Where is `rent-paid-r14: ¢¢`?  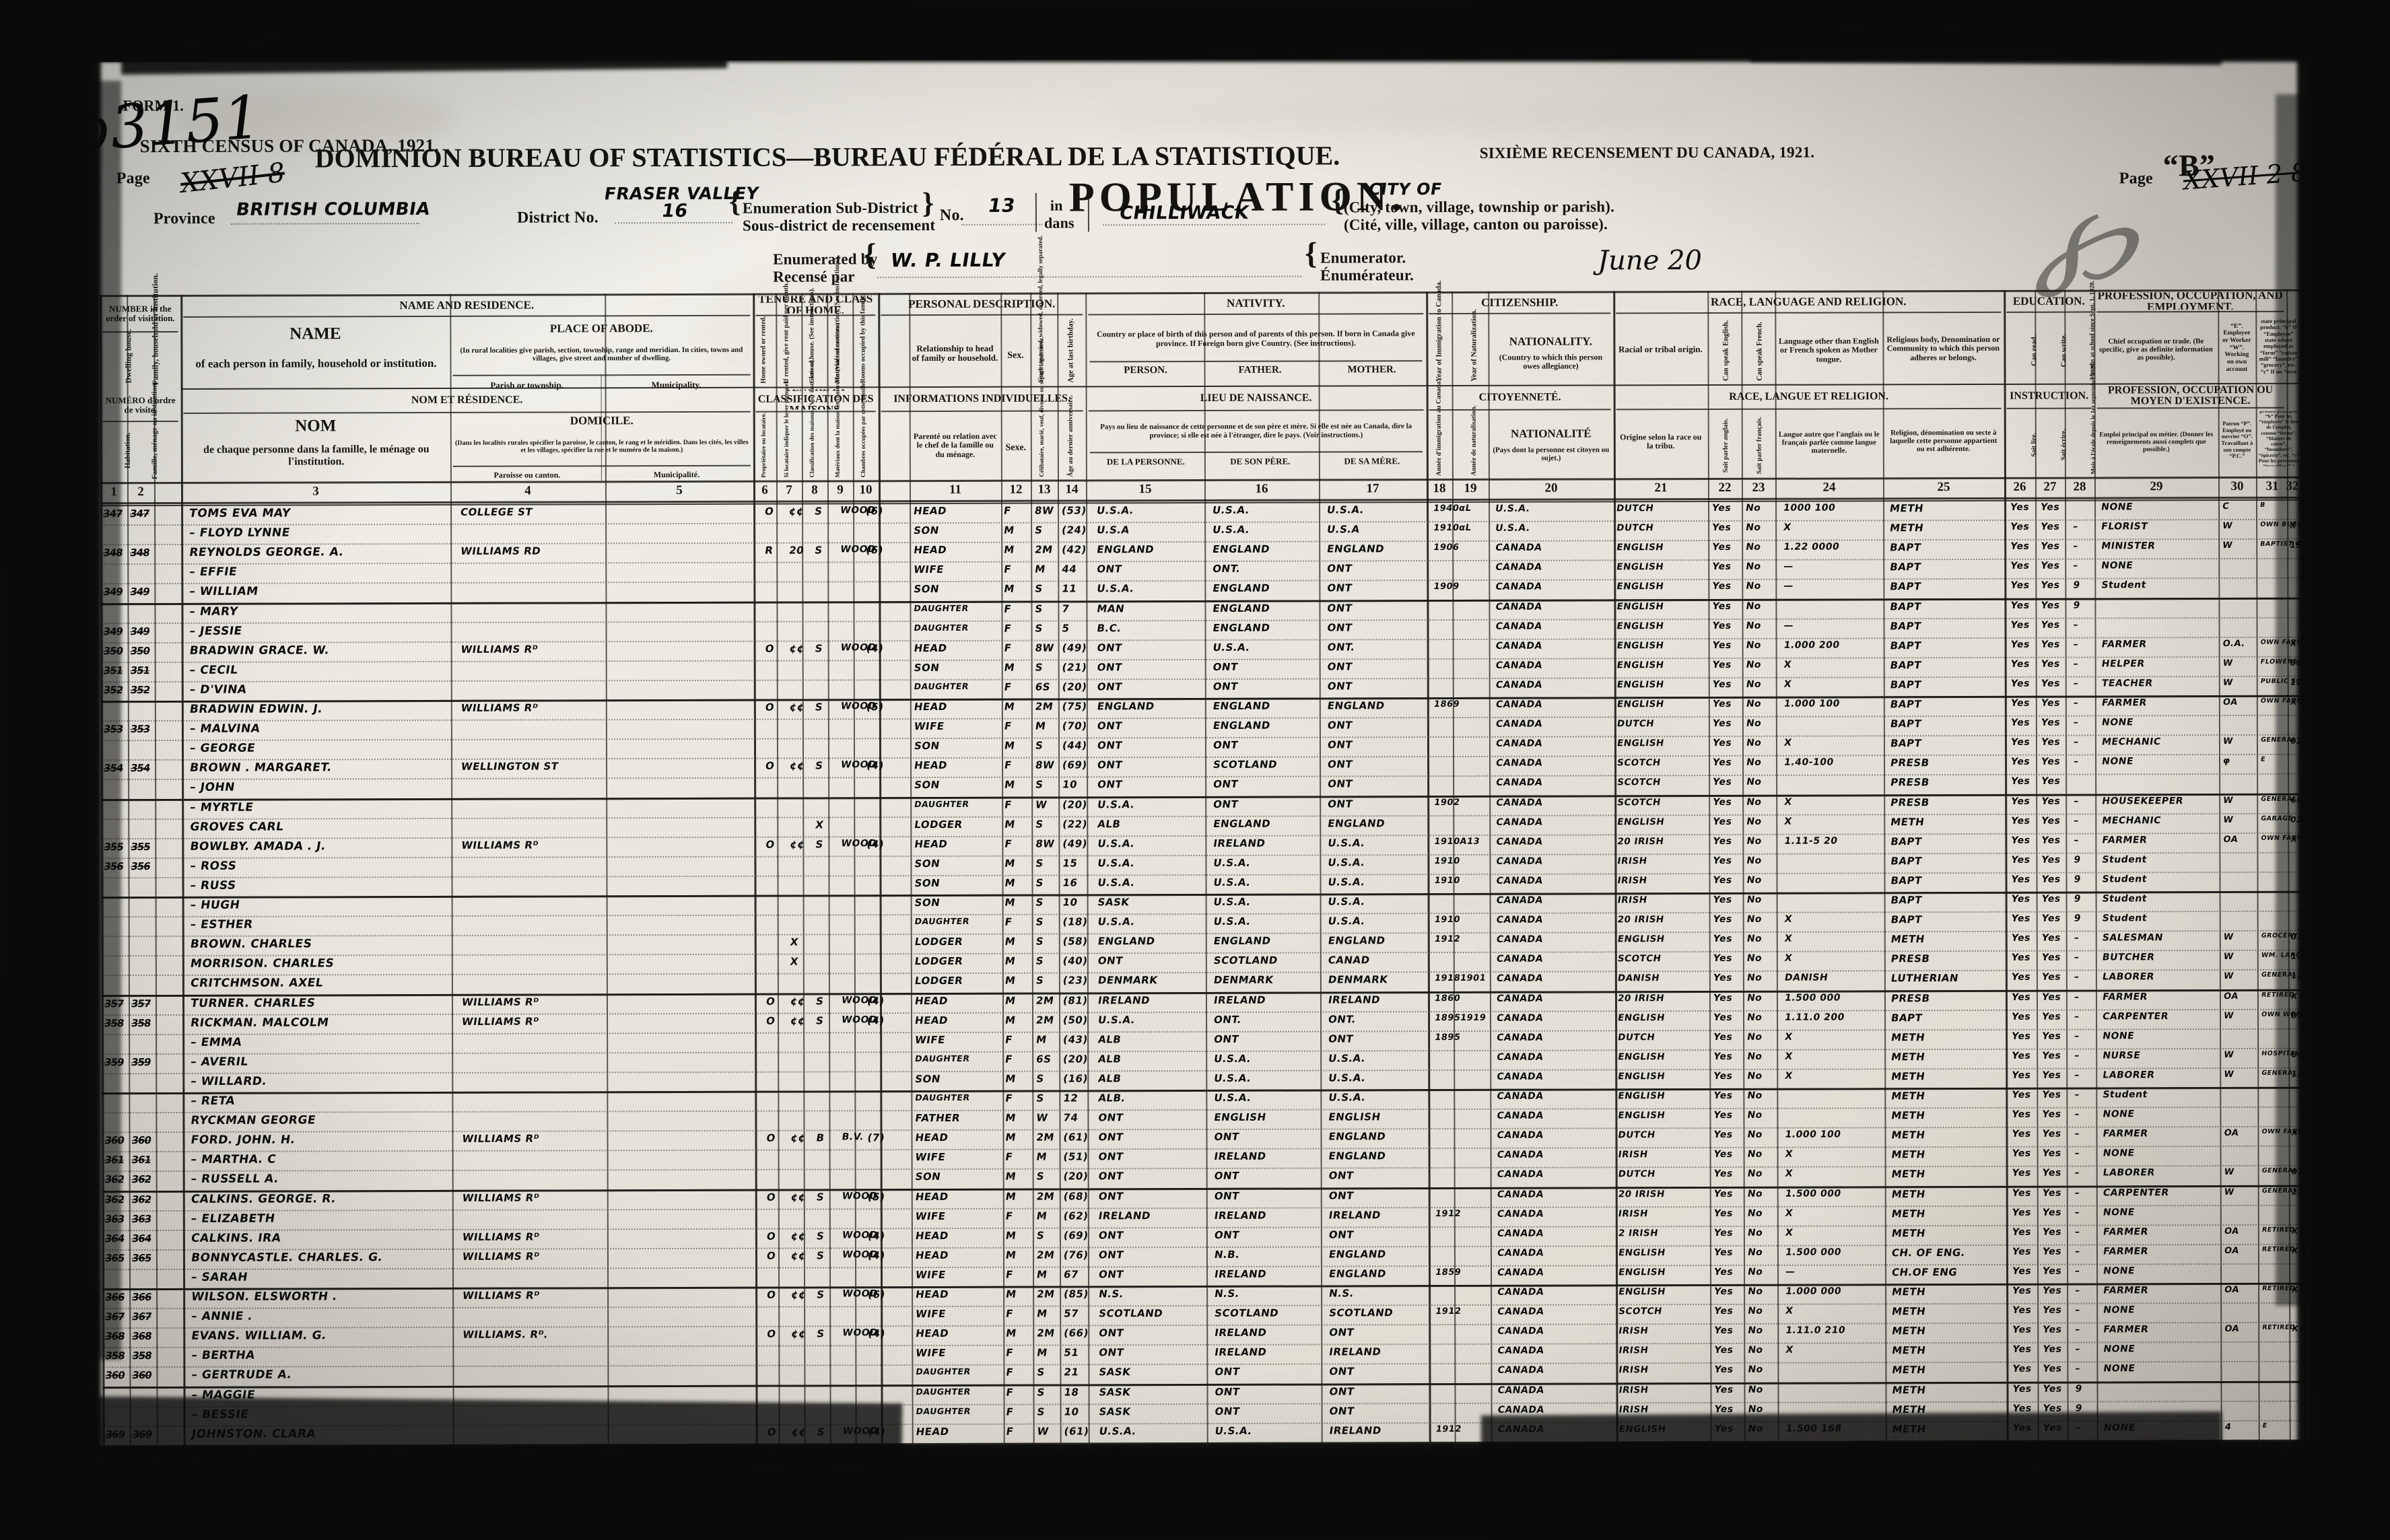
rent-paid-r14: ¢¢ is located at coordinates (797, 765).